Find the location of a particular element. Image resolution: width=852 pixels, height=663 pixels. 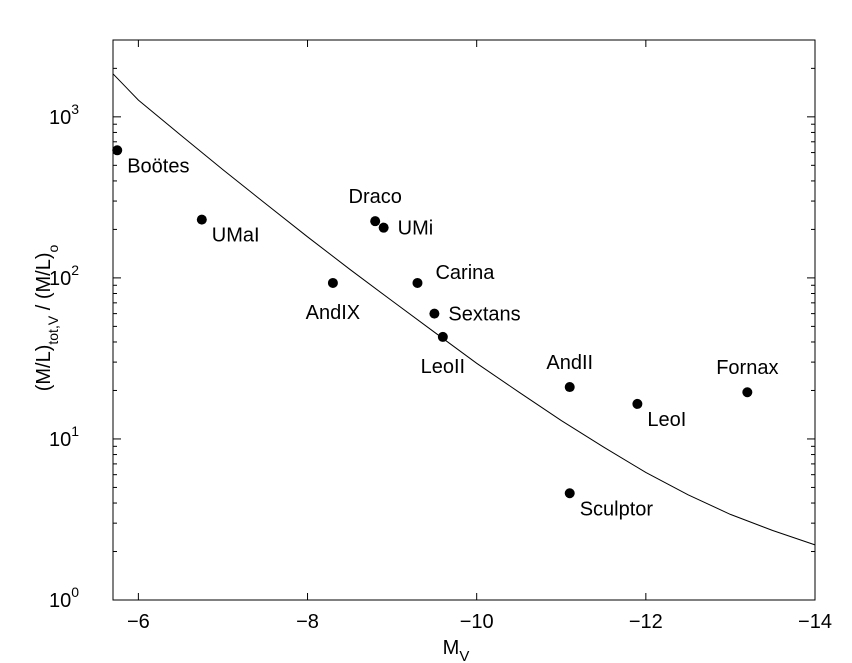

data-point-label: Sextans is located at coordinates (484, 315).